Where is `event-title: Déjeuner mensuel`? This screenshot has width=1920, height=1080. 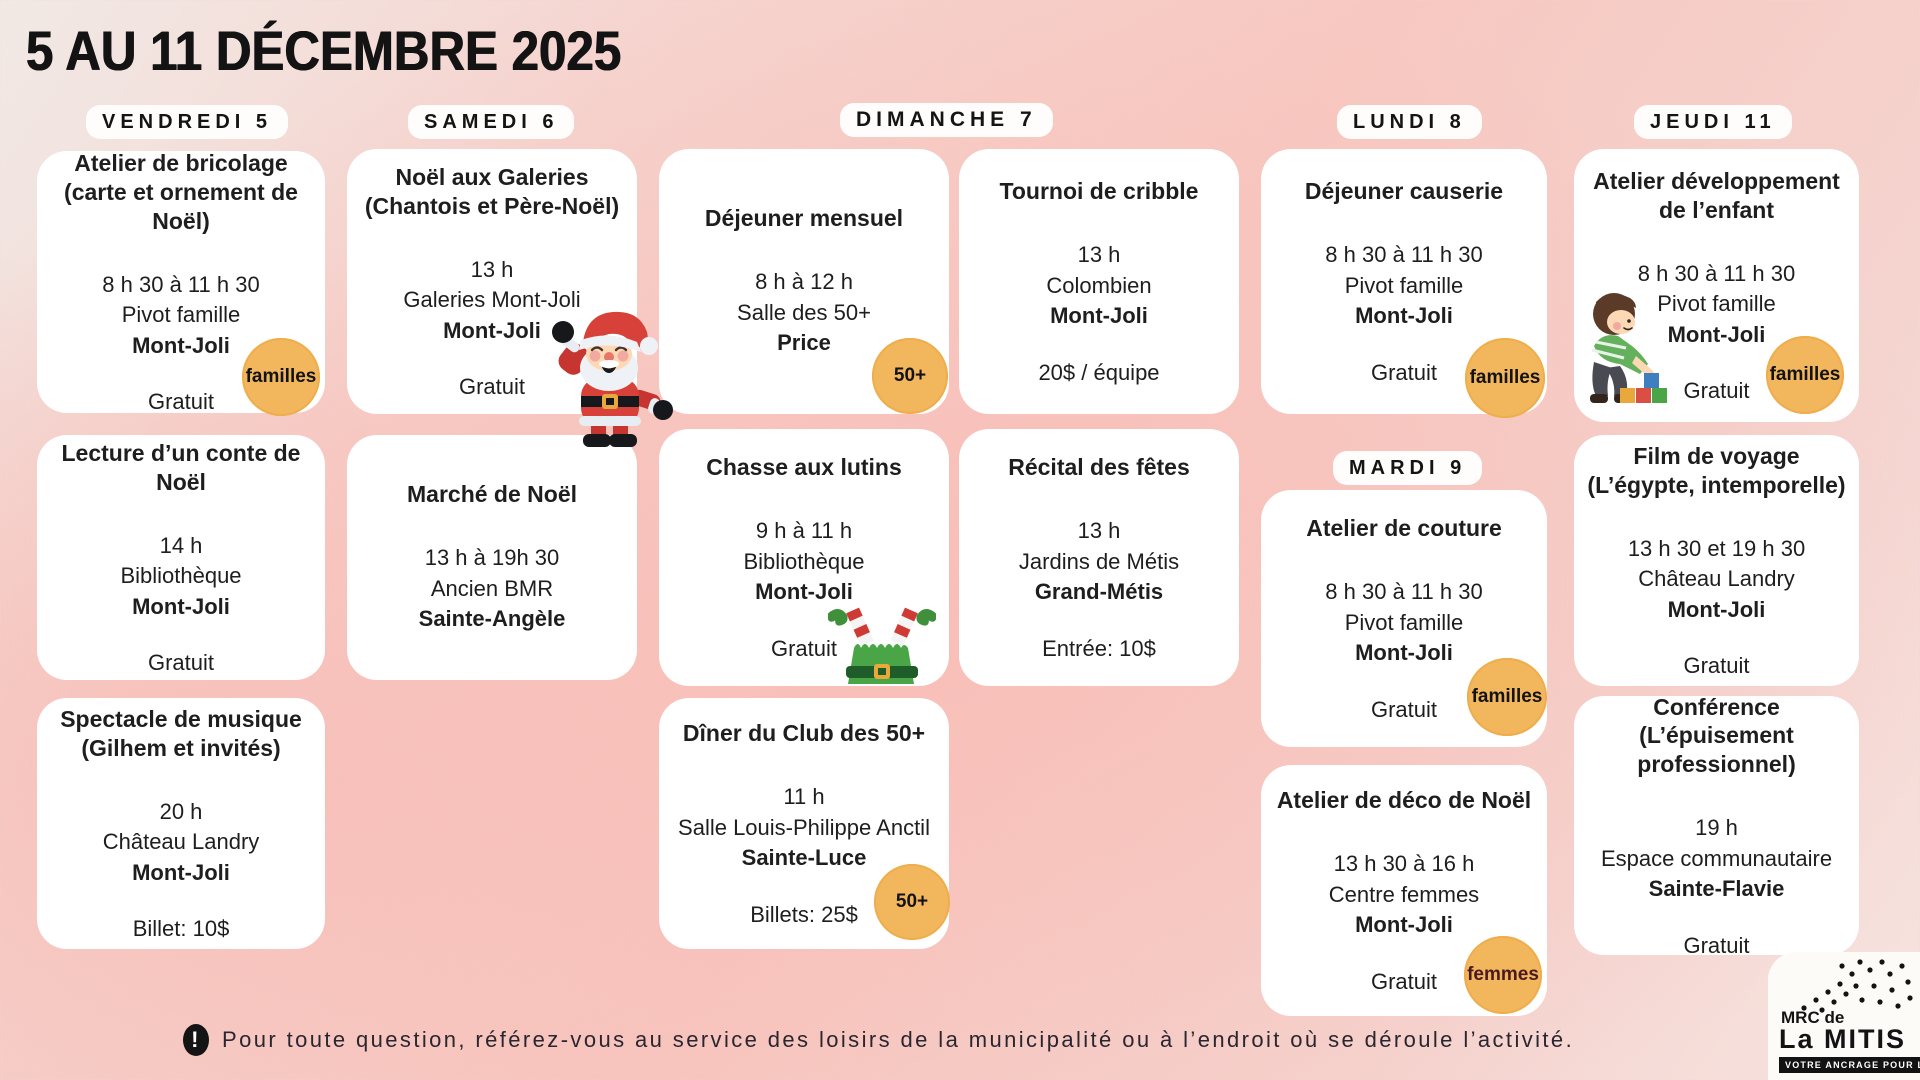
event-title: Déjeuner mensuel is located at coordinates (804, 218).